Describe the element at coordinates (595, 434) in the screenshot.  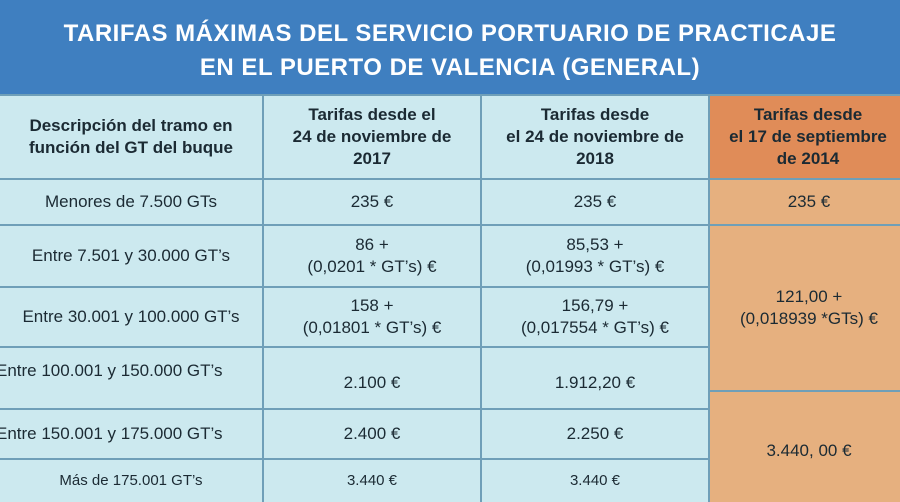
I see `row-5-tariff-2018: 2.250 €` at that location.